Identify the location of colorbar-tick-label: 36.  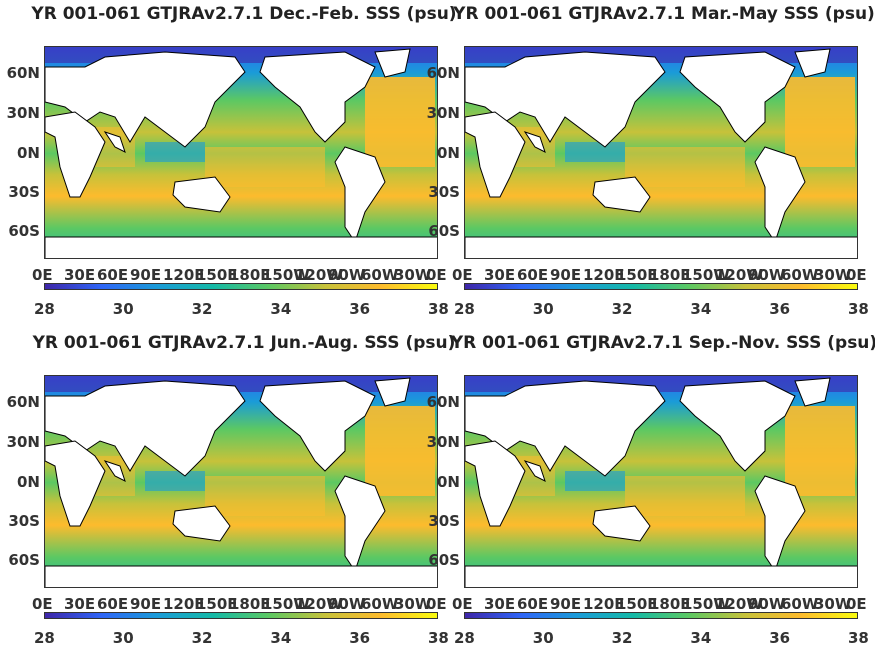
(780, 309).